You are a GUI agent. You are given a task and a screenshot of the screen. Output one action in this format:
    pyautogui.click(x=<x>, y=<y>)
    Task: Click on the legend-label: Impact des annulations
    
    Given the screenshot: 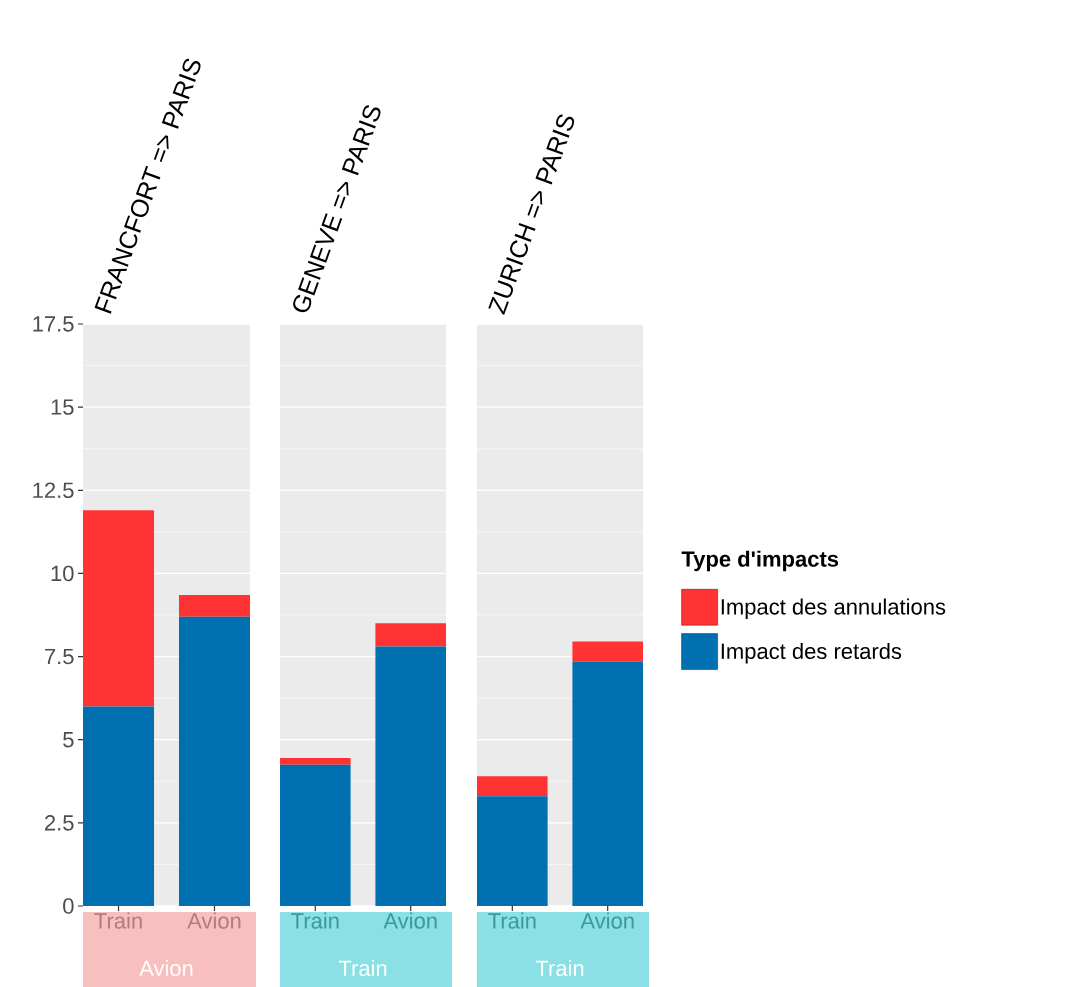 What is the action you would take?
    pyautogui.click(x=833, y=608)
    